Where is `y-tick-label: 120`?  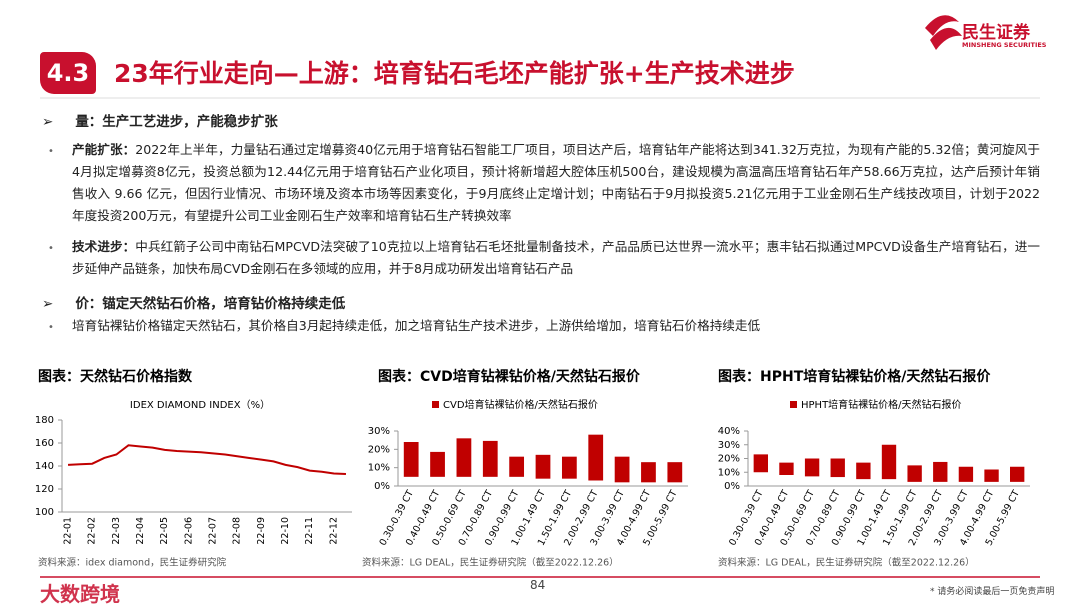
y-tick-label: 120 is located at coordinates (44, 489).